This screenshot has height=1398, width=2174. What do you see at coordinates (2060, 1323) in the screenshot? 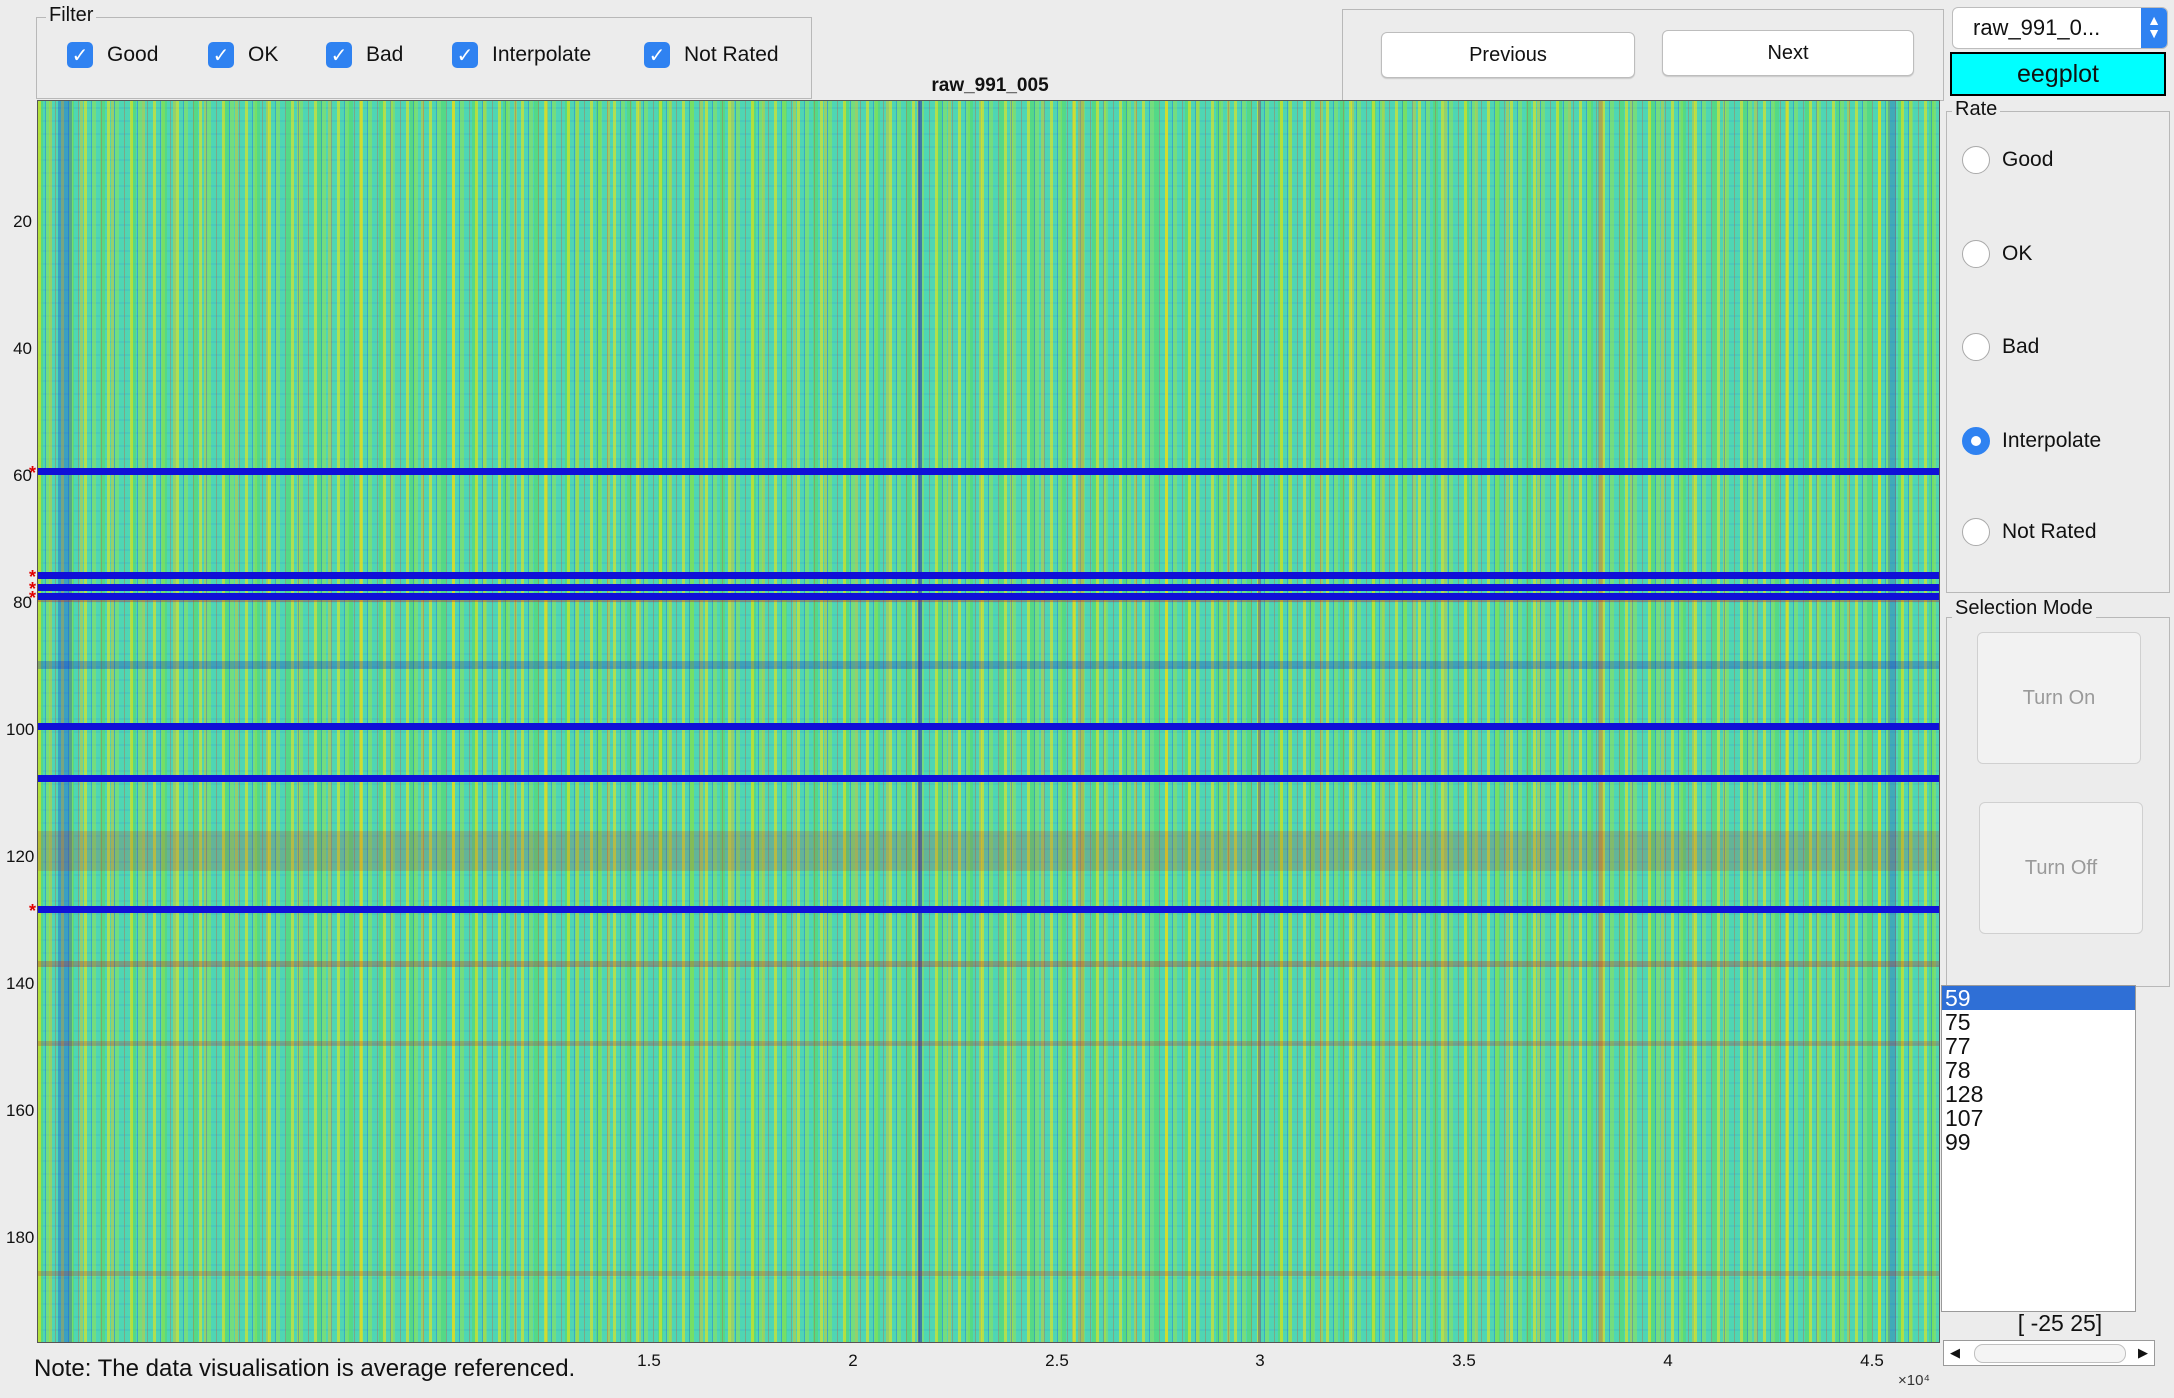
I see `range-label: [ -25 25]` at bounding box center [2060, 1323].